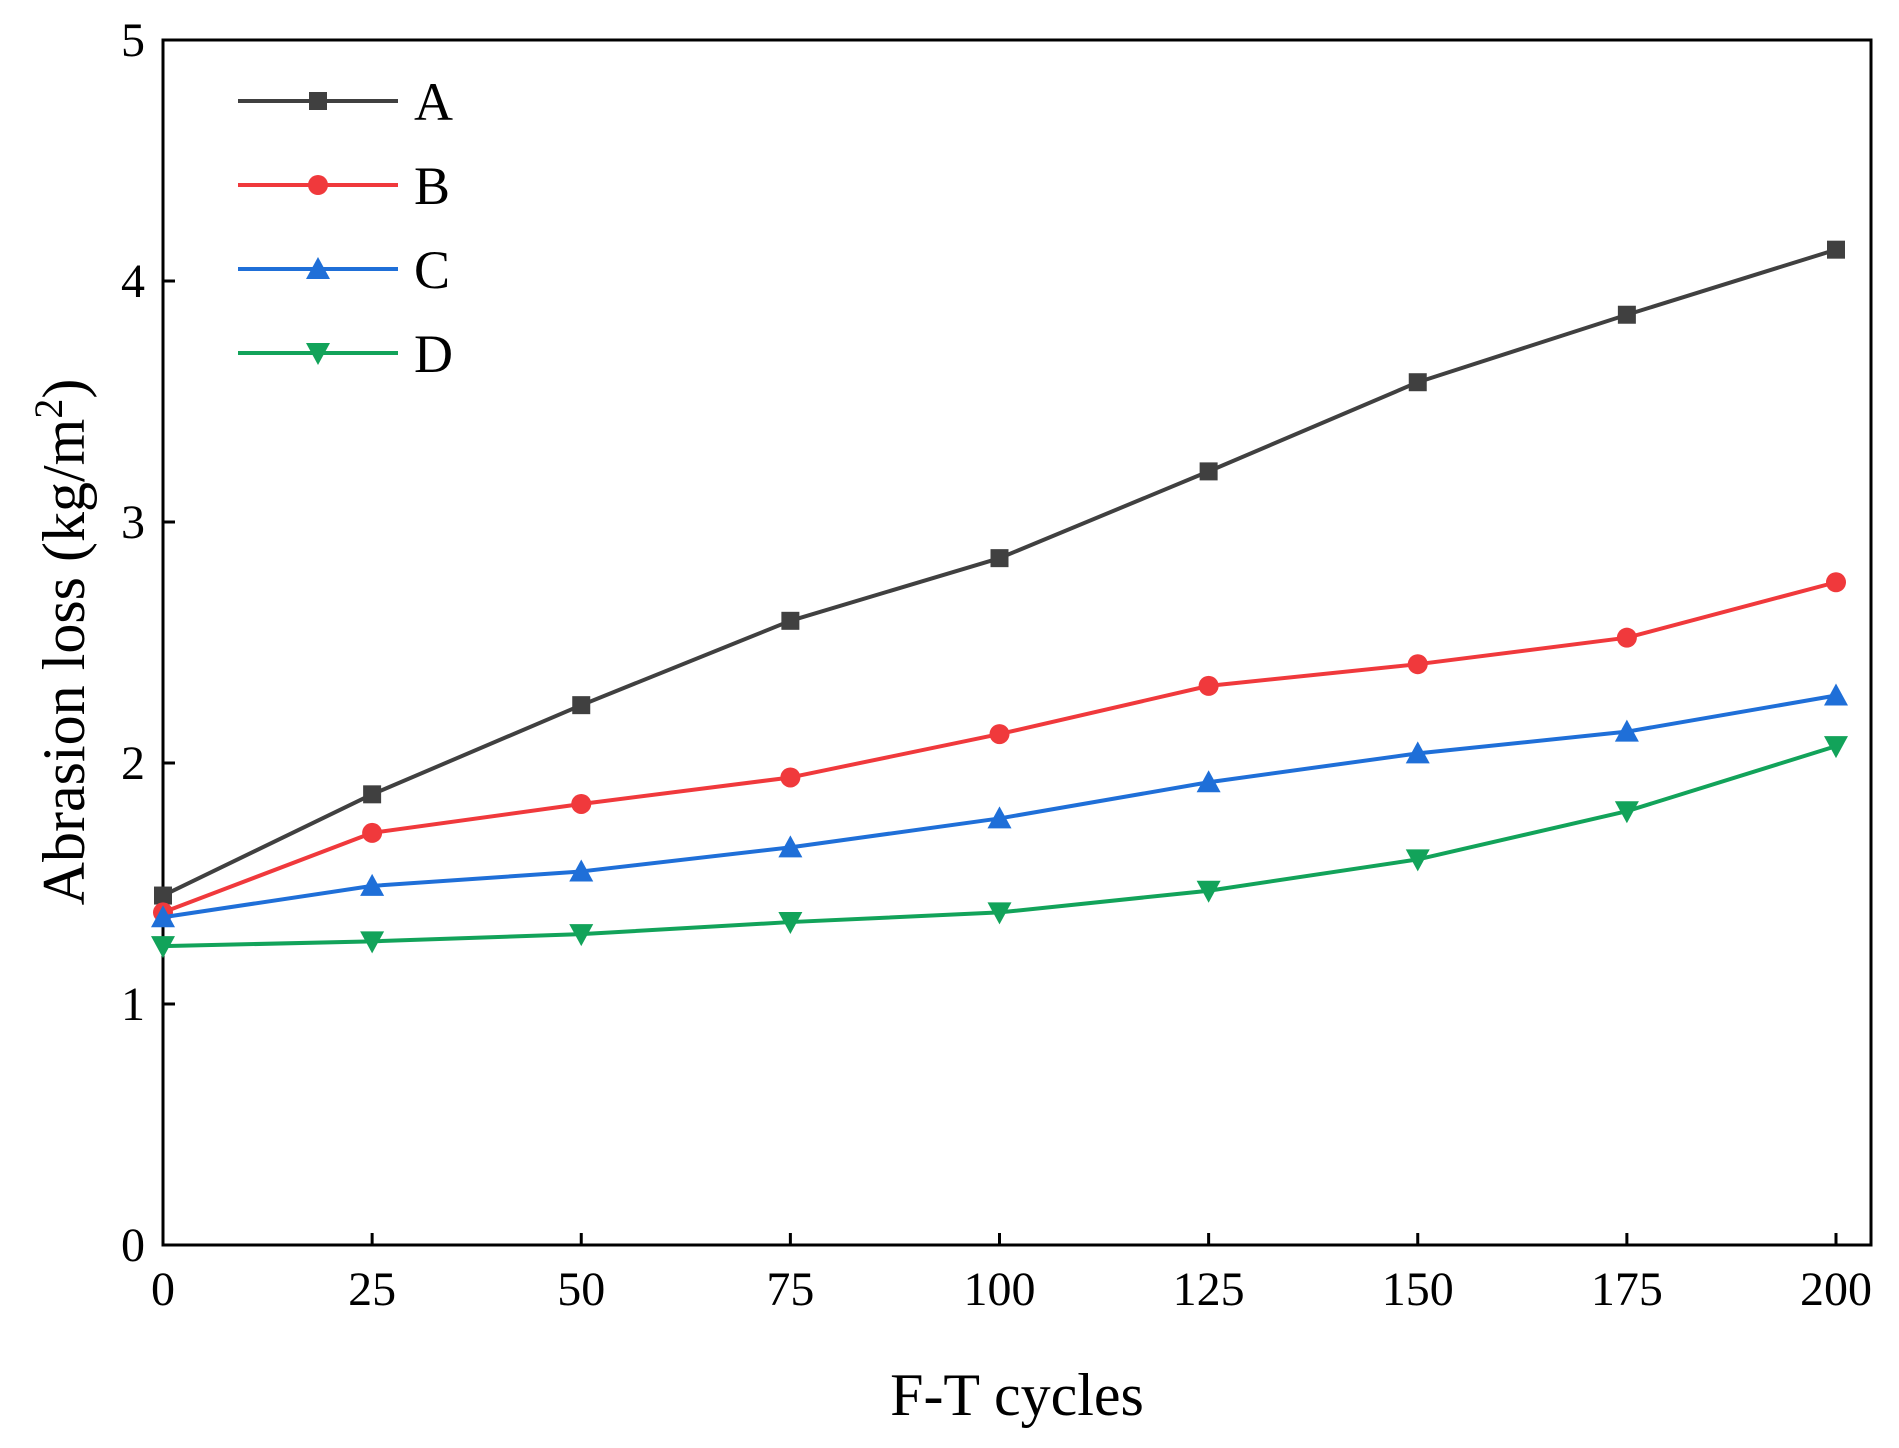  What do you see at coordinates (163, 1289) in the screenshot?
I see `x-tick-label: 0` at bounding box center [163, 1289].